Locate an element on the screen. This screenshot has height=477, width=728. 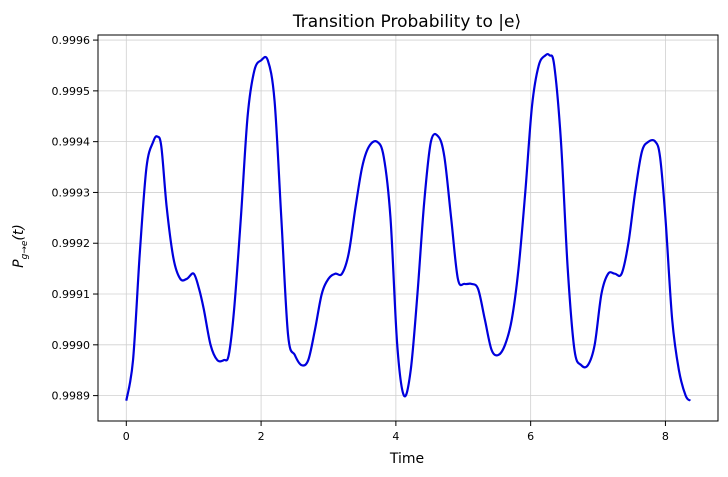
y-axis-label-main: P is located at coordinates (19, 263).